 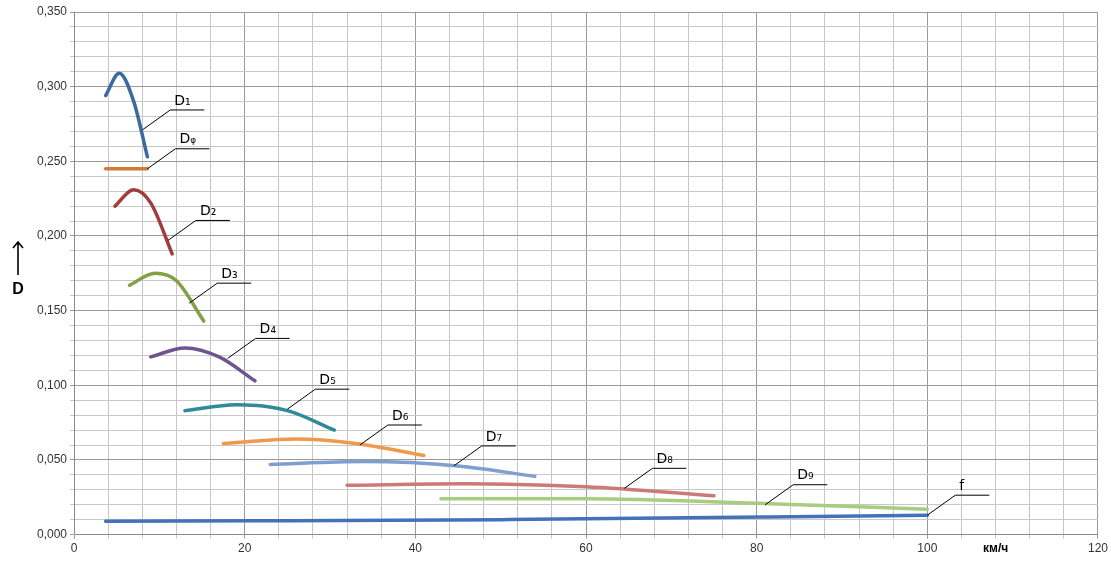 What do you see at coordinates (74, 548) in the screenshot?
I see `x-tick-label: 0` at bounding box center [74, 548].